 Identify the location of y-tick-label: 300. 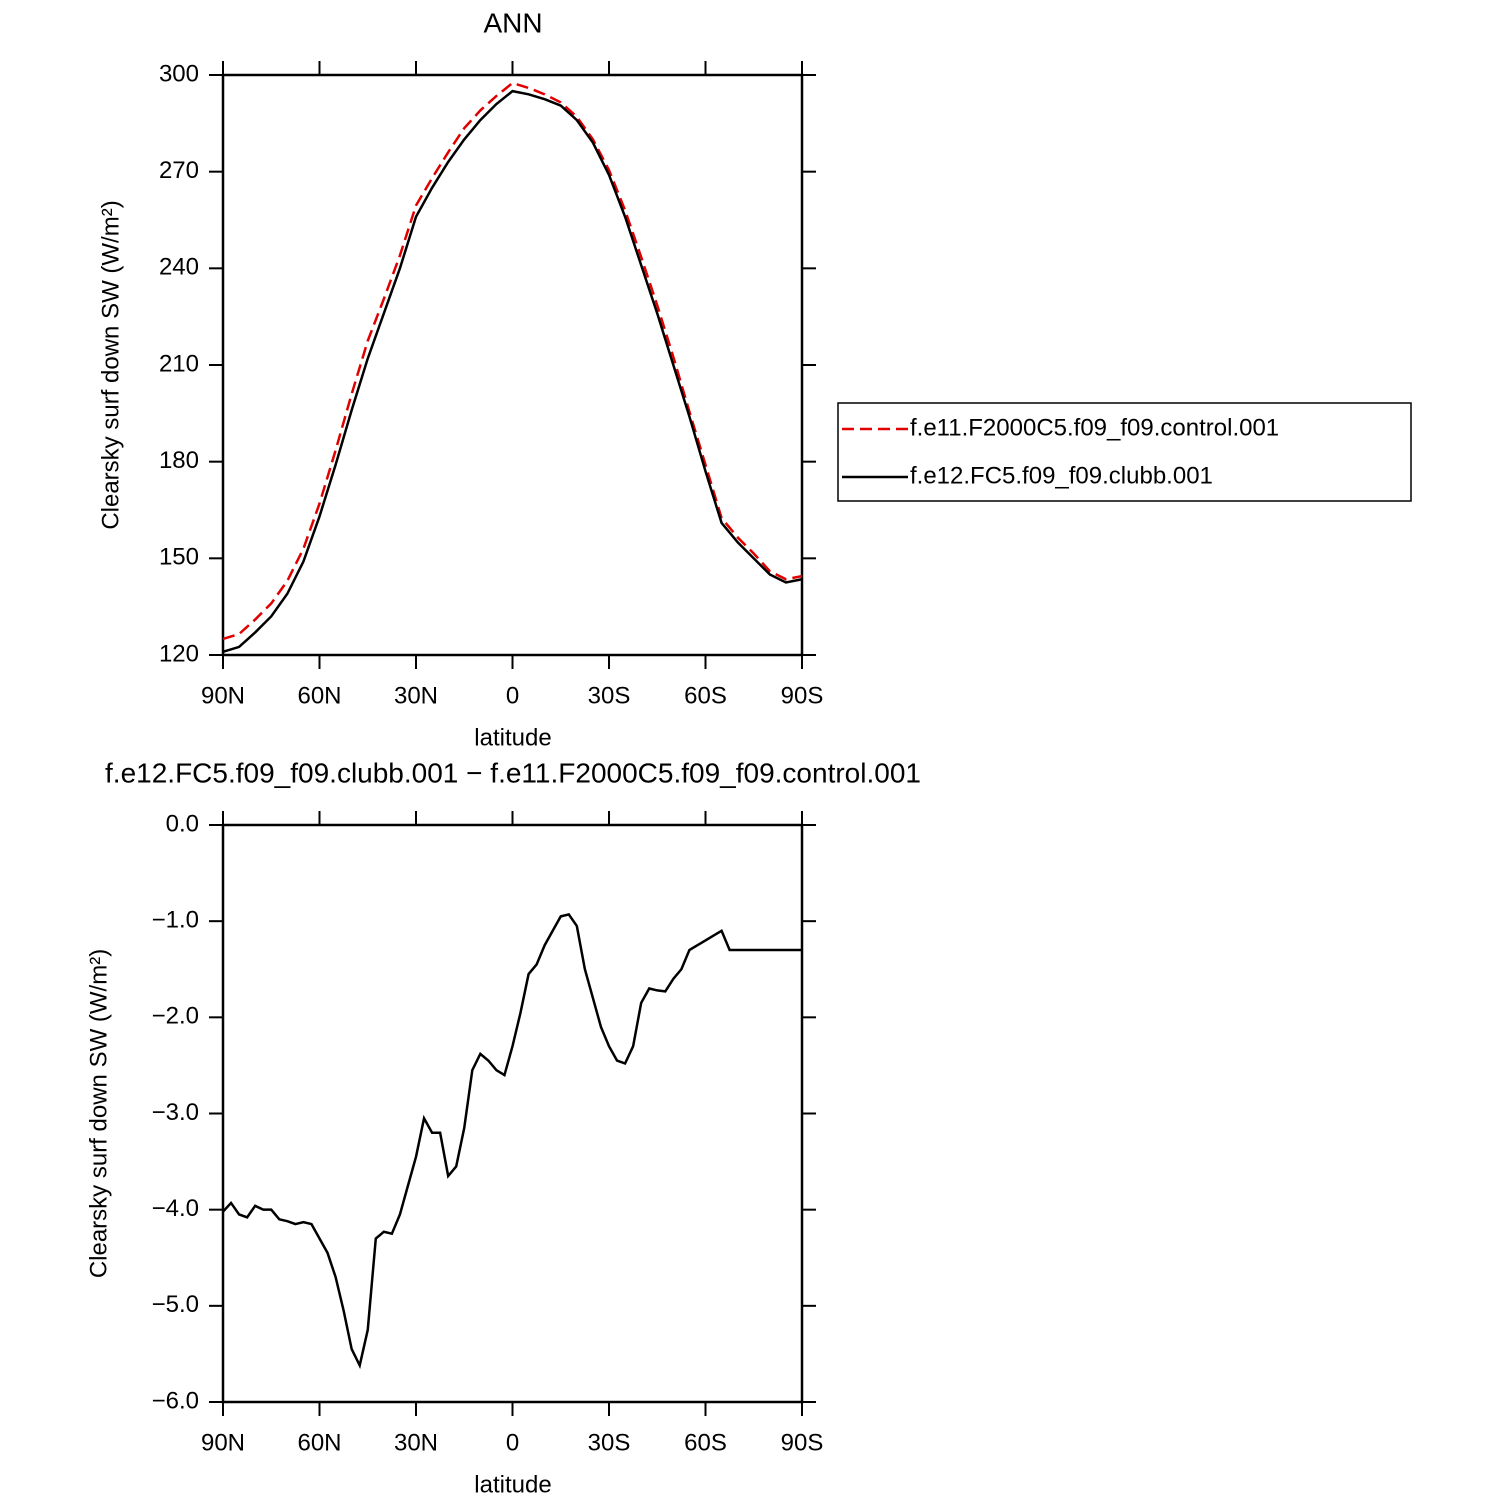
(179, 73).